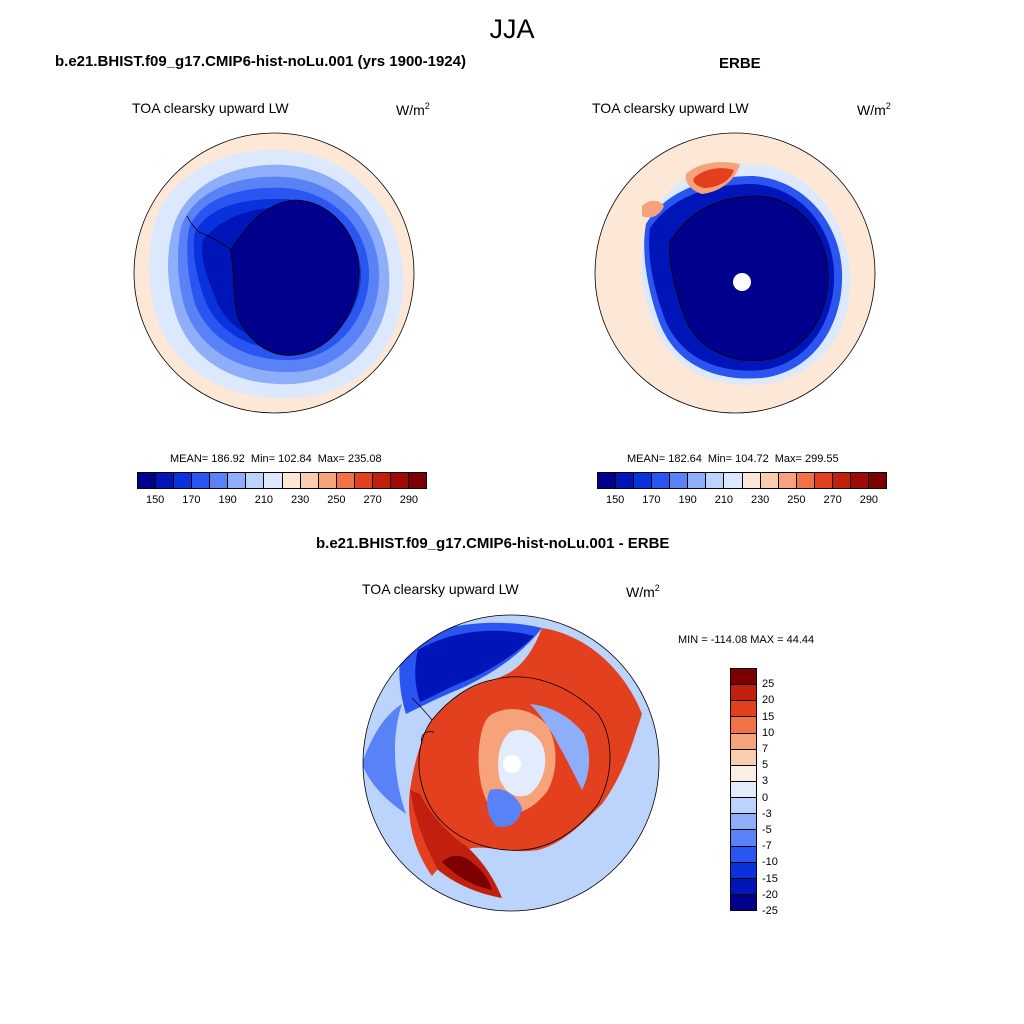  I want to click on colorbar-tick-label: 5, so click(765, 765).